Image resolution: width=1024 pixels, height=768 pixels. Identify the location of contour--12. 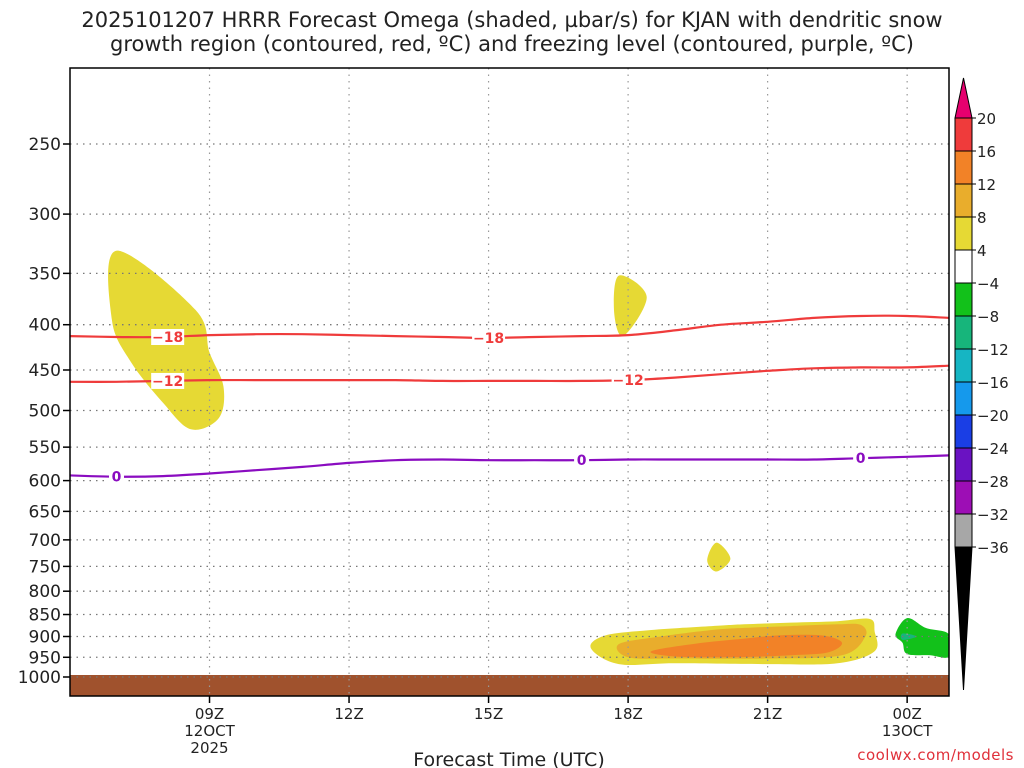
(509, 373).